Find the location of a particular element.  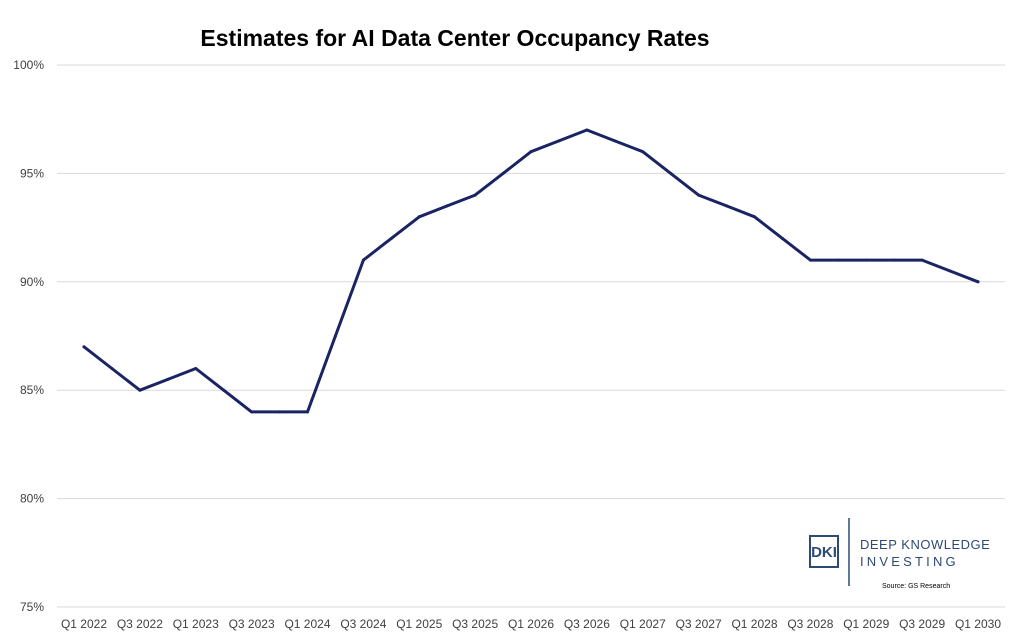

brand-name-line2: INVESTING is located at coordinates (909, 561).